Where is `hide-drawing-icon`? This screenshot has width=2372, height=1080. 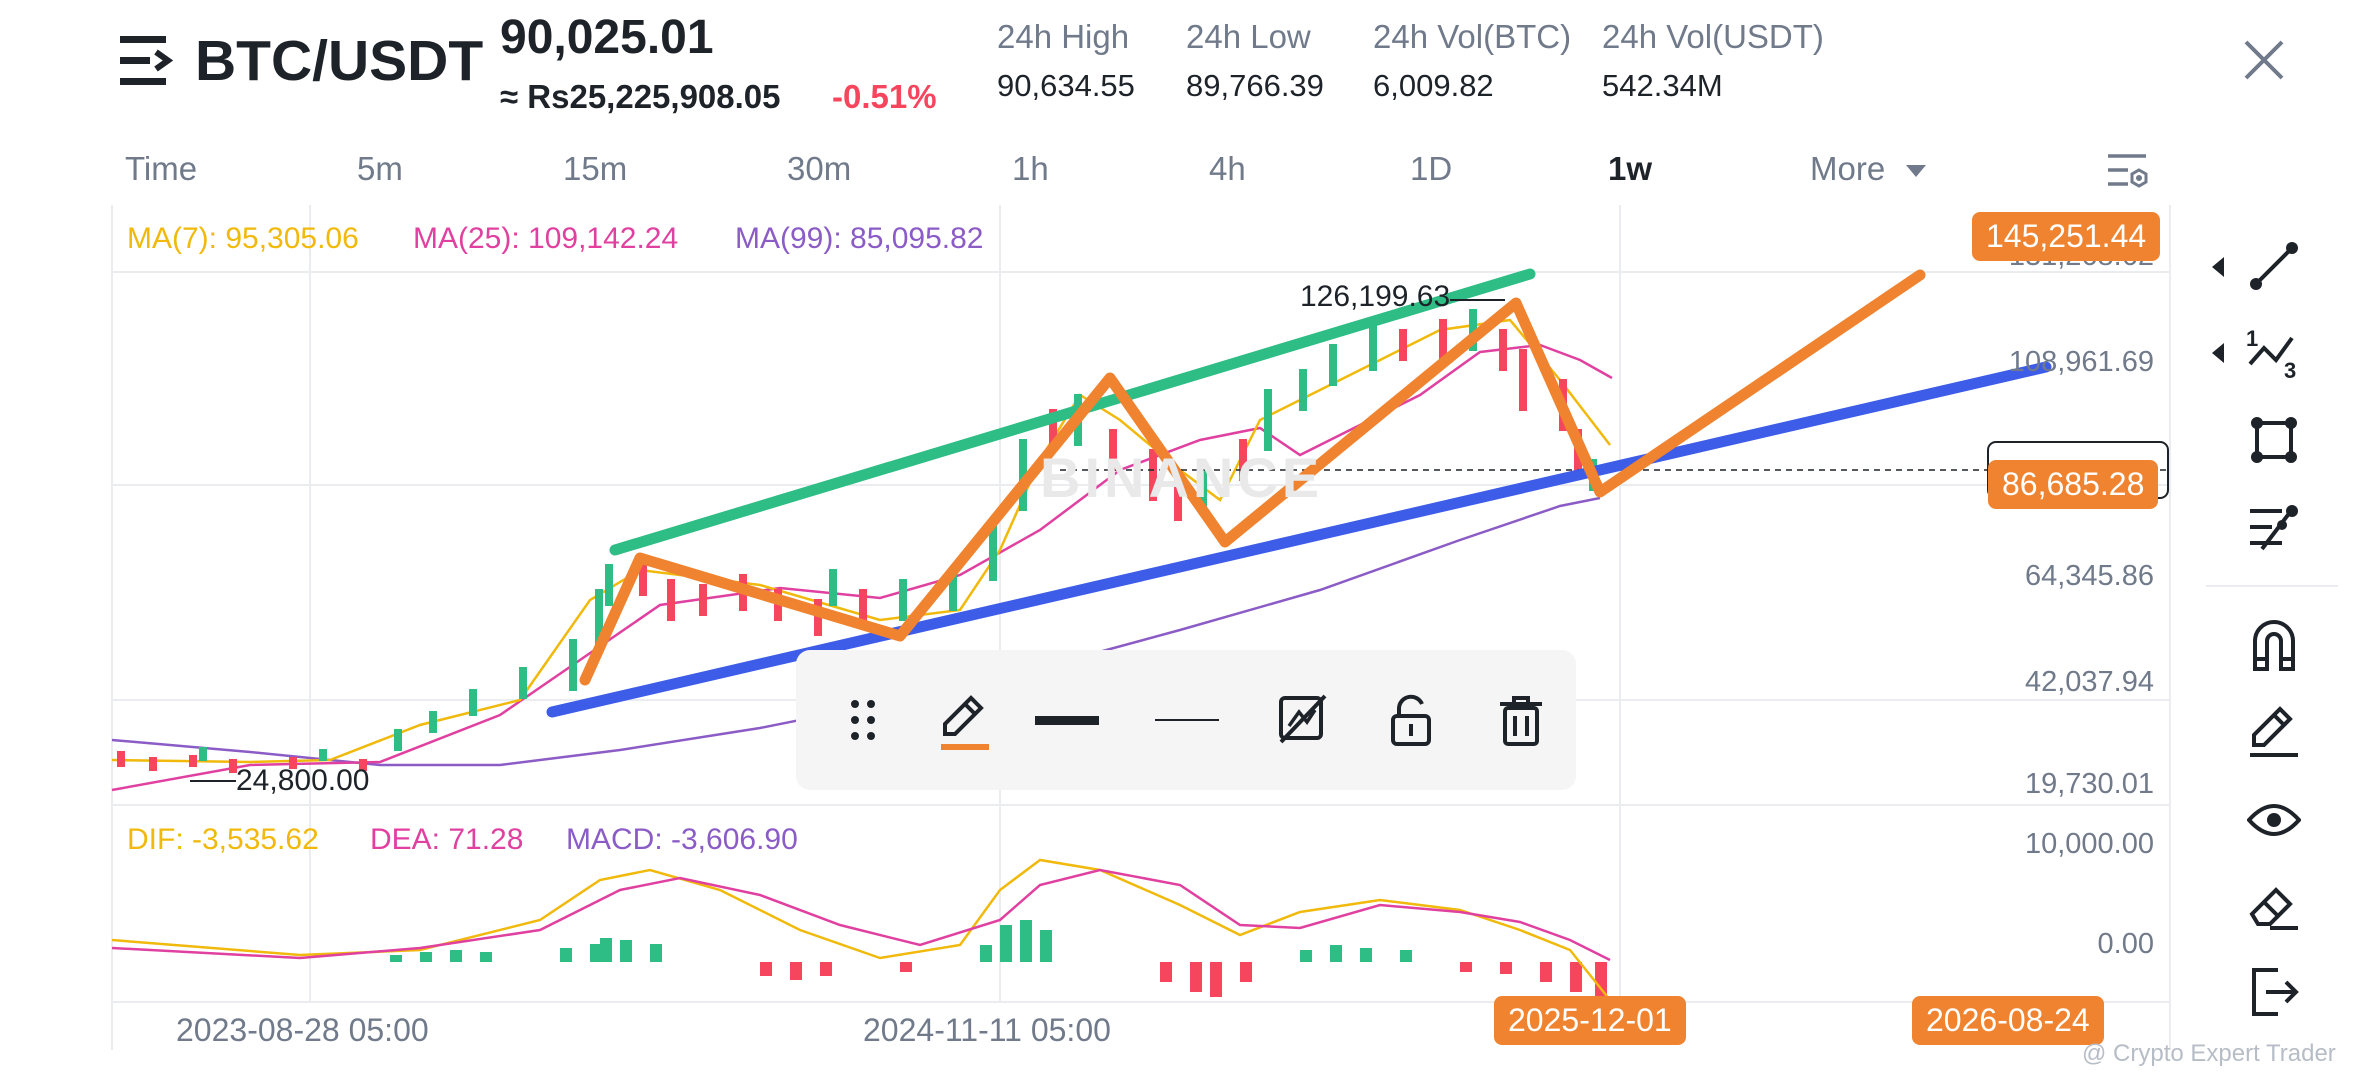
hide-drawing-icon is located at coordinates (1303, 720).